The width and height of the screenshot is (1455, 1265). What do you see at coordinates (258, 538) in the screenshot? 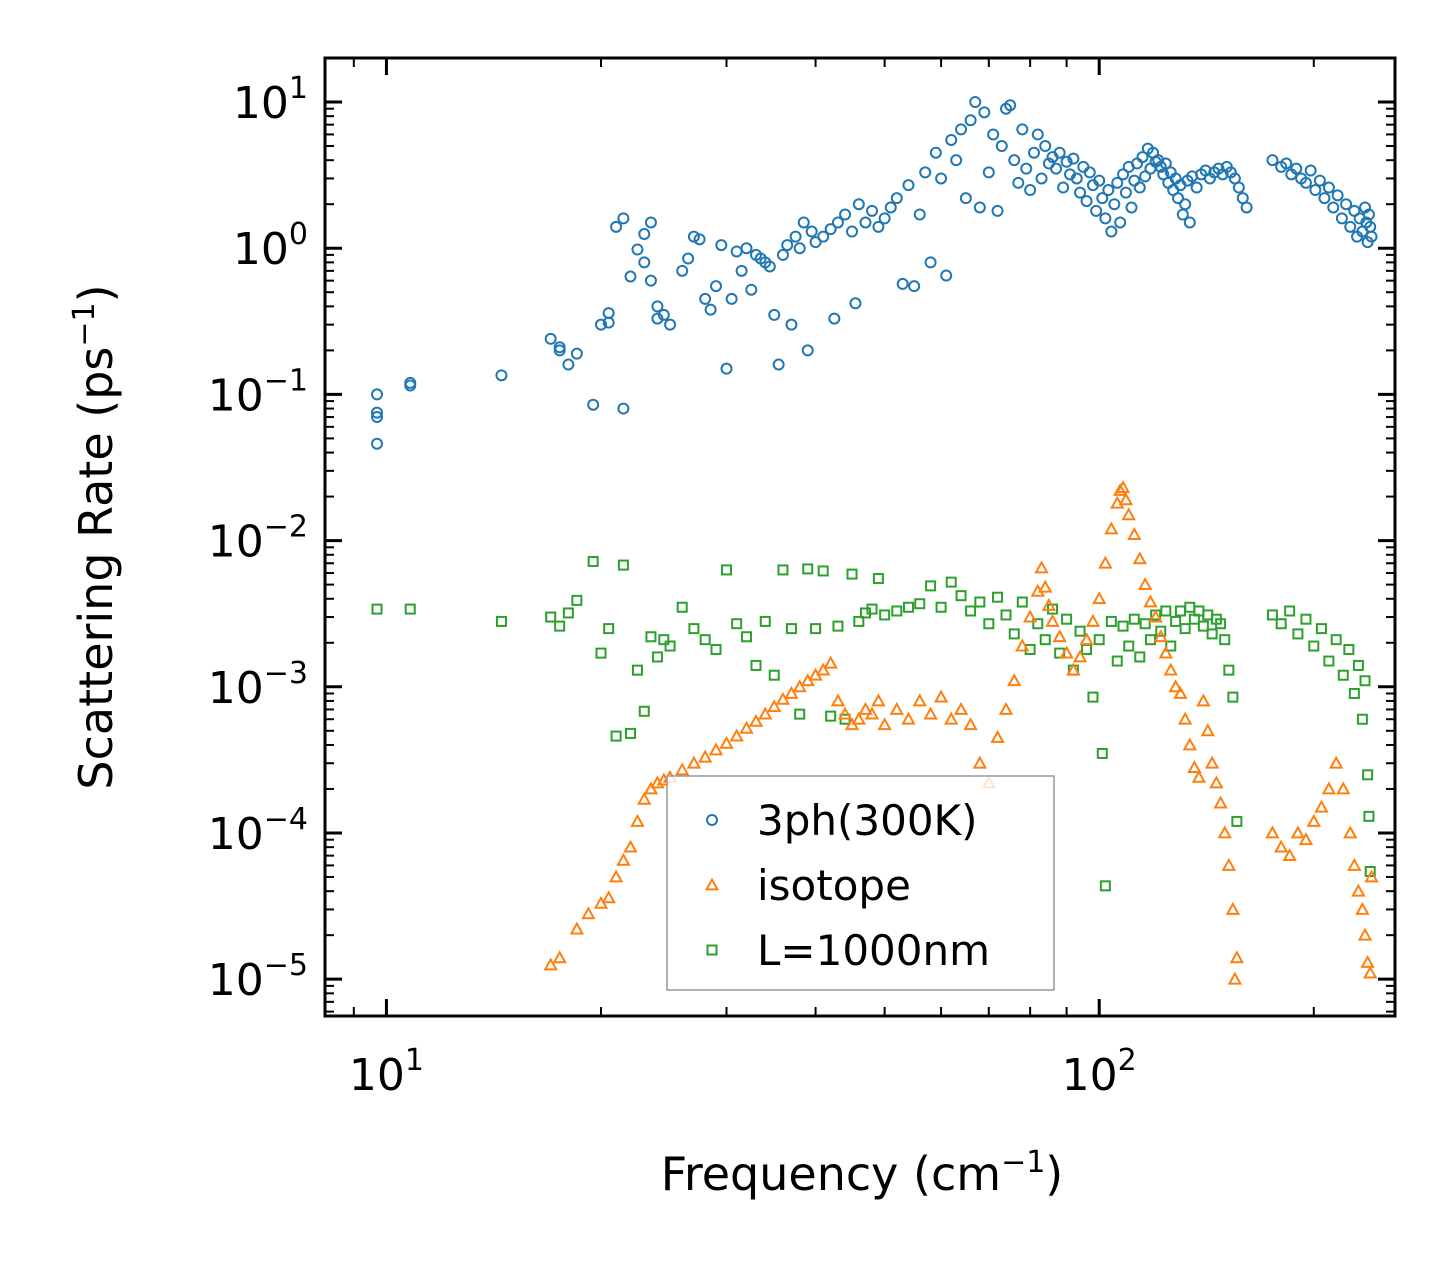
I see `y-tick-labels: 10¹ 10⁰ 10⁻¹ 10⁻² 10⁻³ 10⁻⁴ 10⁻⁵` at bounding box center [258, 538].